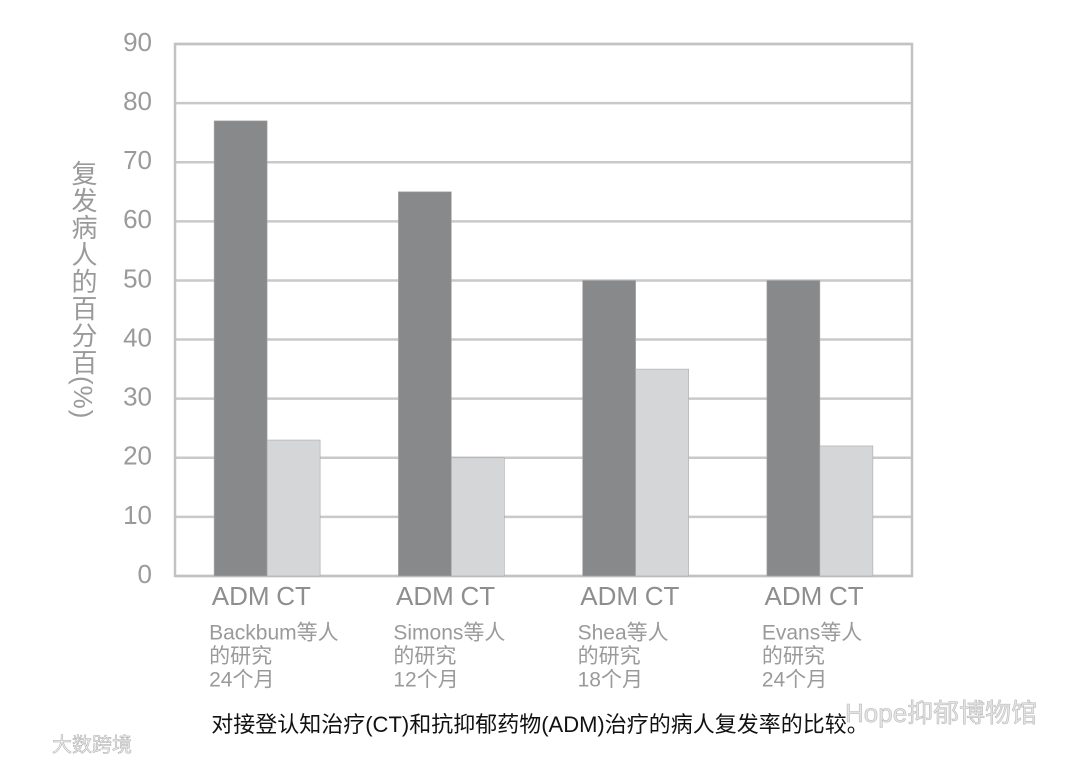 The width and height of the screenshot is (1080, 766). I want to click on y-tick-label: 10, so click(137, 515).